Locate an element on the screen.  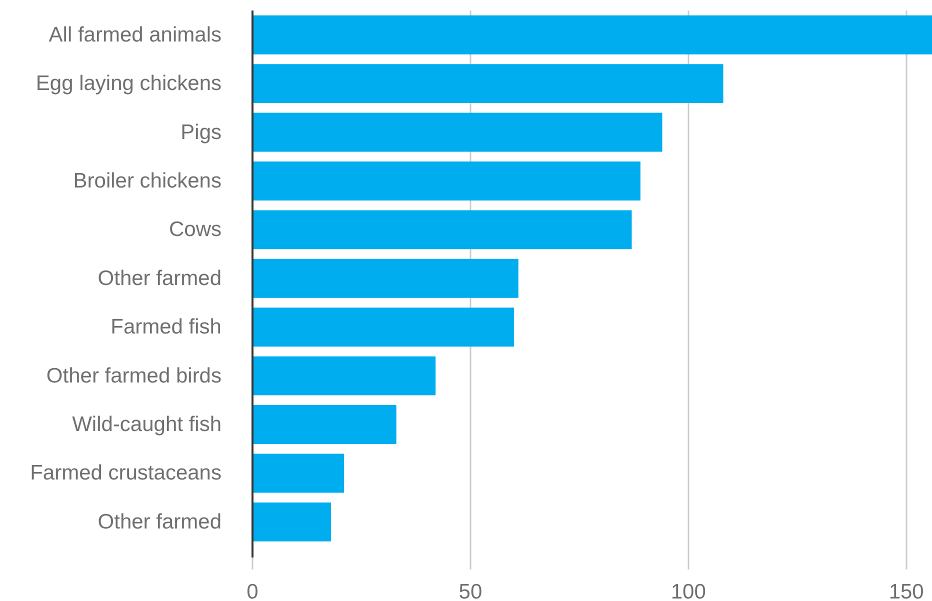
y-tick-label: All farmed animals is located at coordinates (135, 34).